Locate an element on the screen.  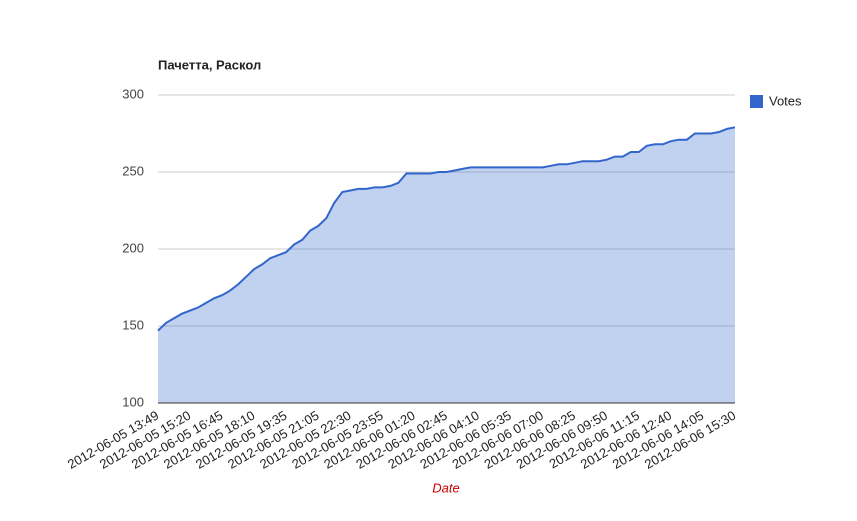
y-tick-label: 300 is located at coordinates (133, 93).